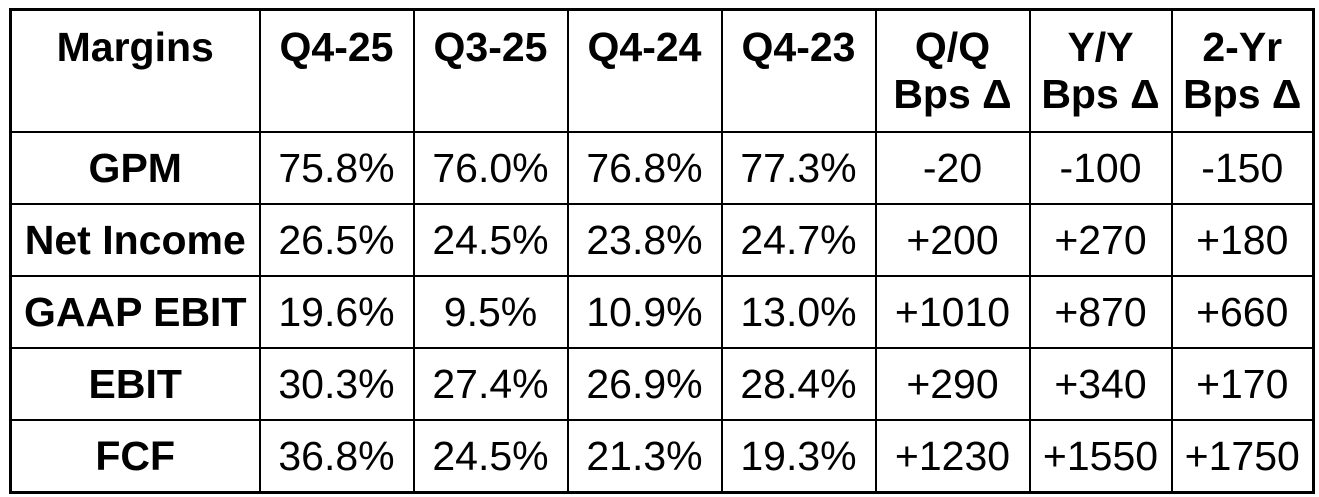  I want to click on cell-ebit-q4-25: 30.3%, so click(336, 384).